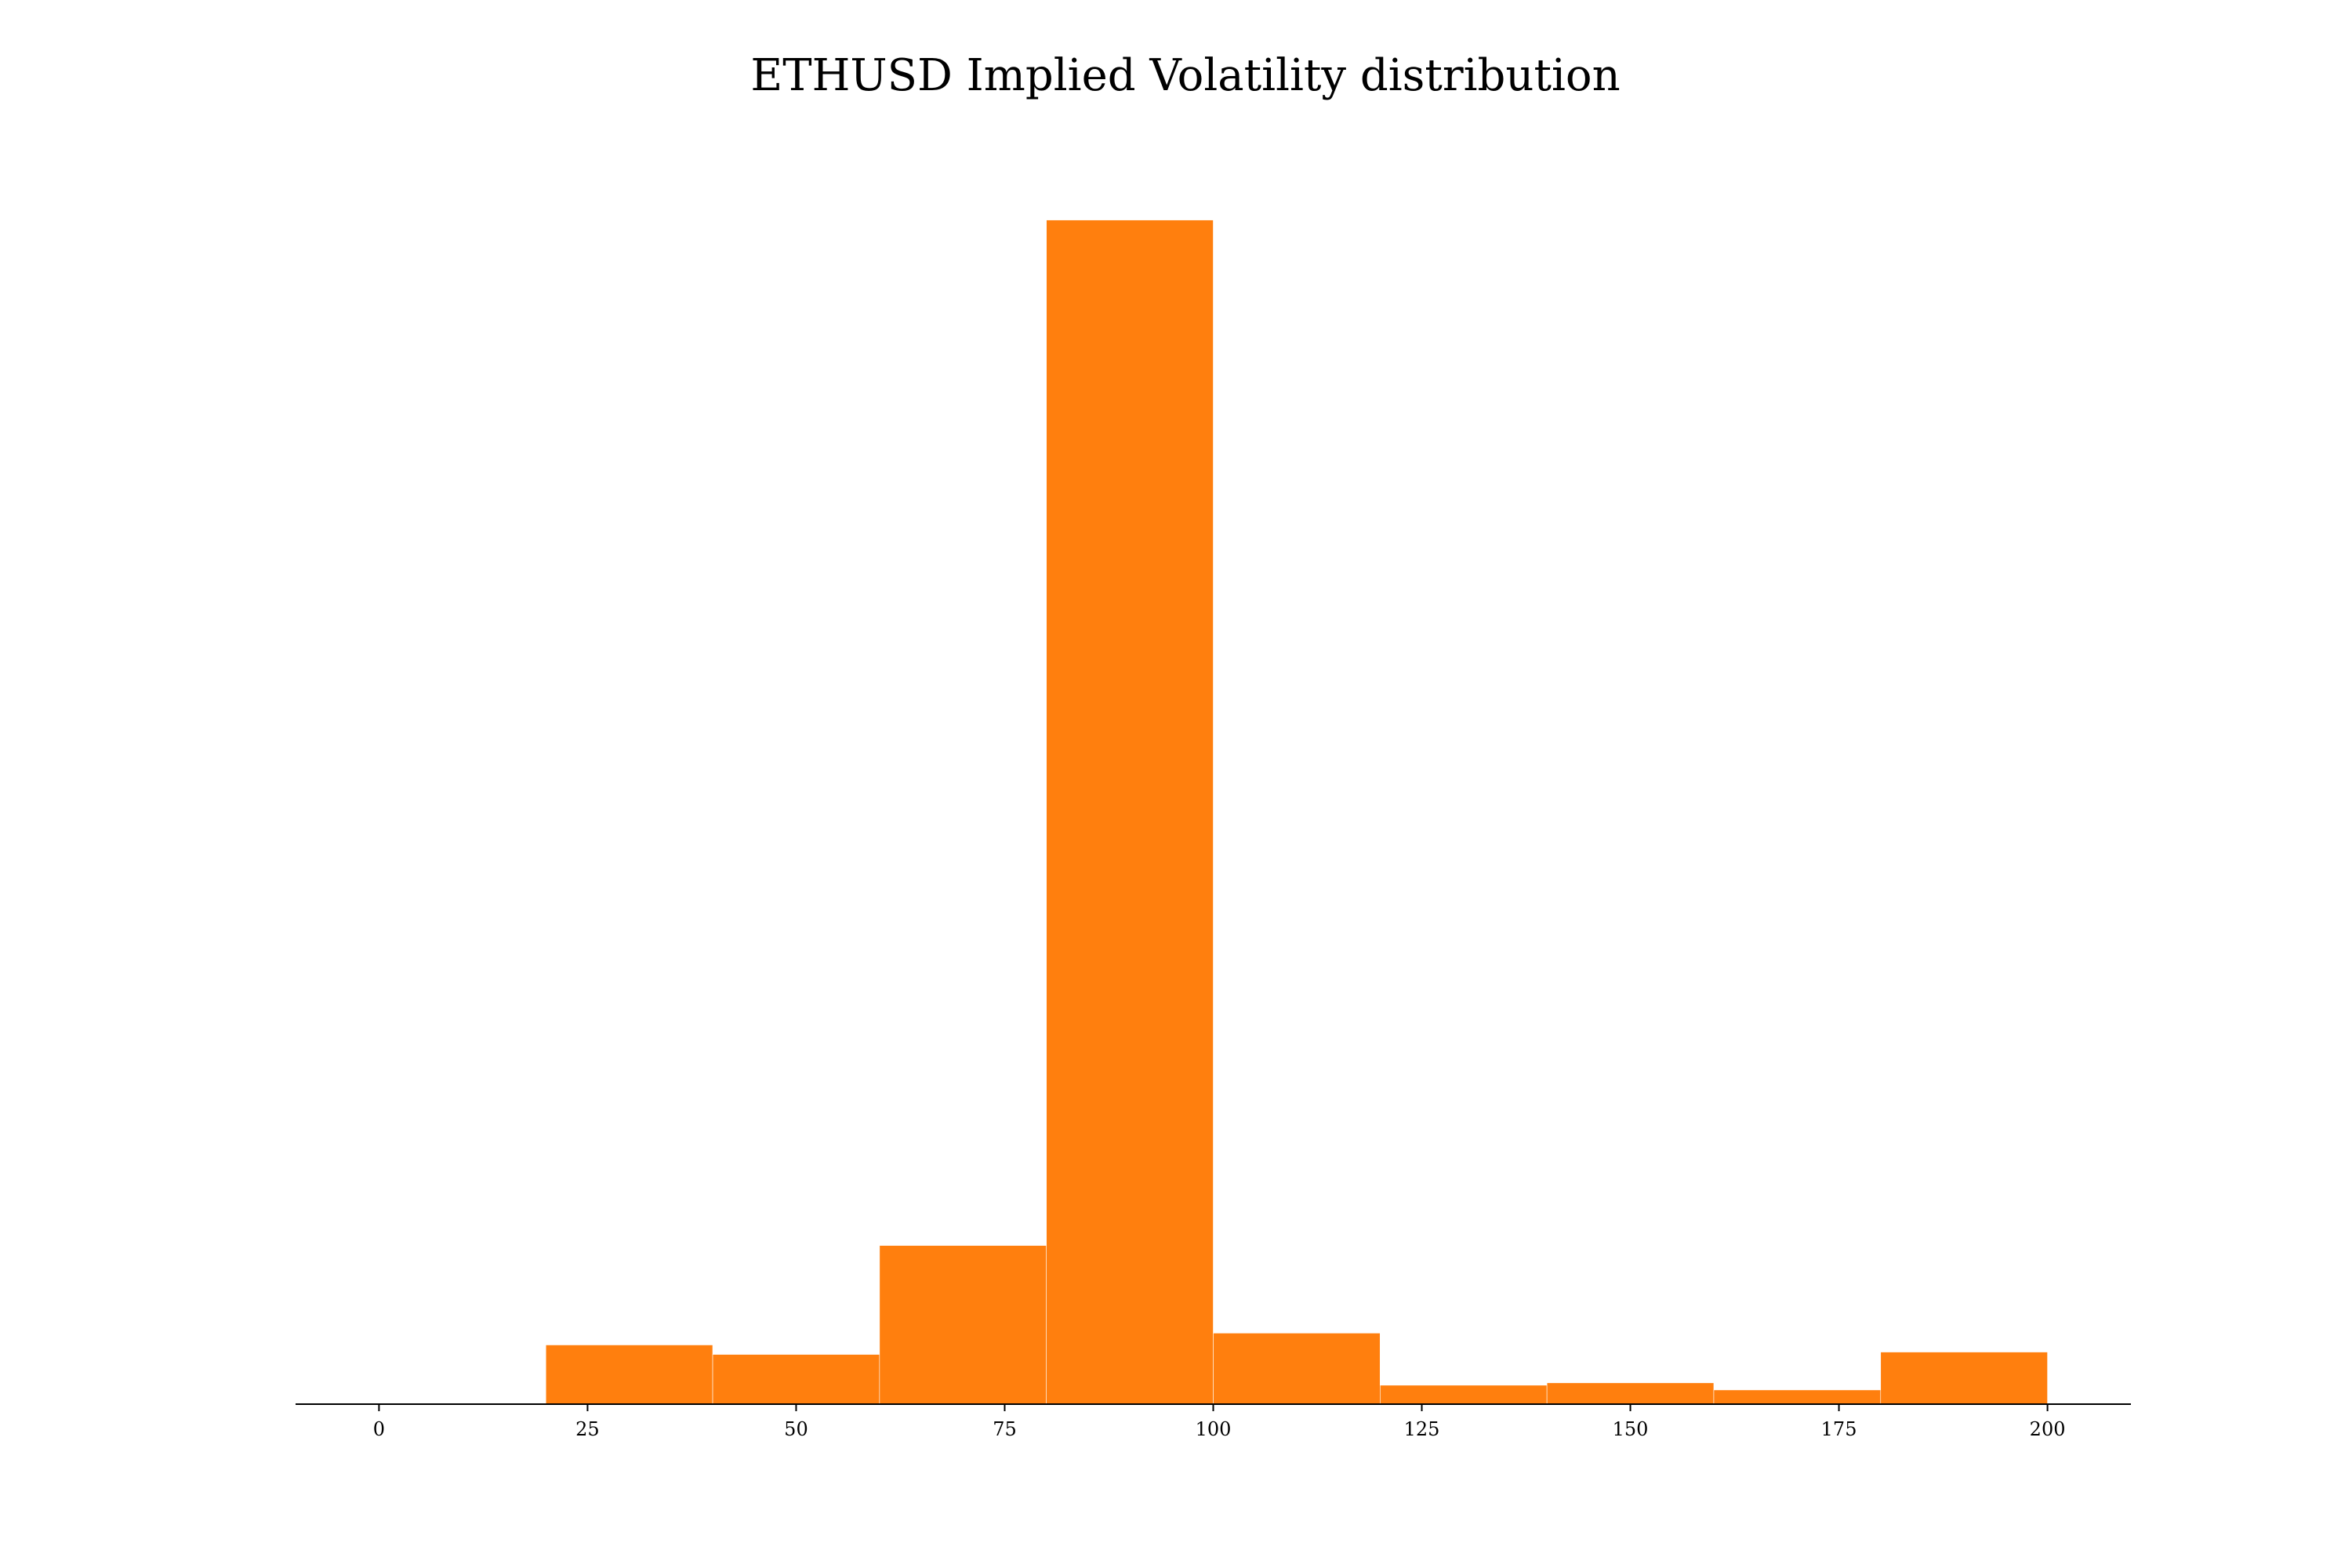 Image resolution: width=2352 pixels, height=1568 pixels. I want to click on chart-title: ETHUSD Implied Volatility distribution, so click(1185, 75).